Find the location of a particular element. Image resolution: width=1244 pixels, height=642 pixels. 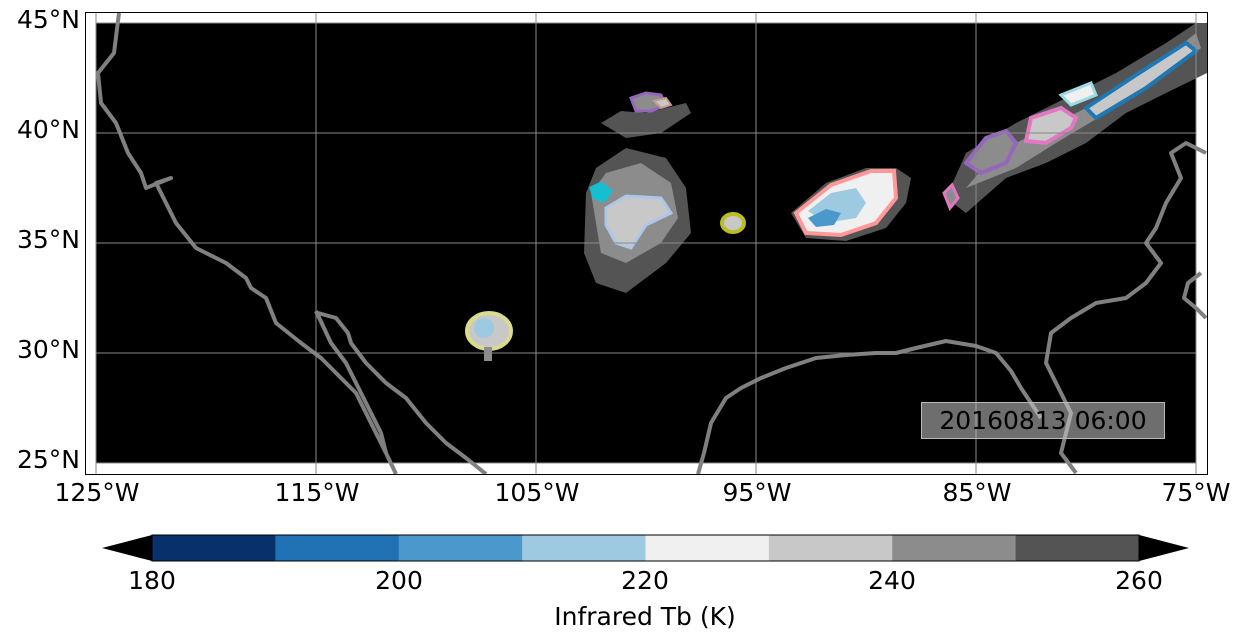

lon-label-125: 125°W is located at coordinates (97, 492).